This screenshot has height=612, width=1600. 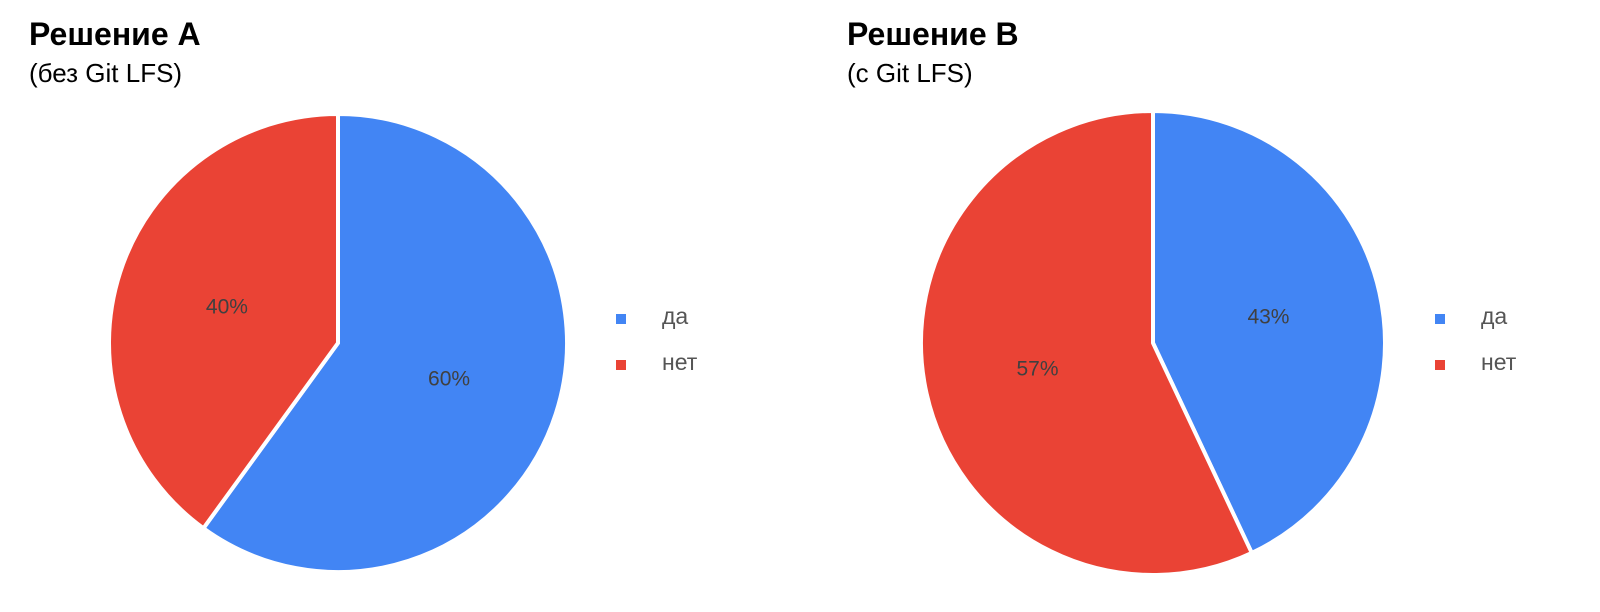 What do you see at coordinates (910, 73) in the screenshot?
I see `chart-subtitle: (с Git LFS)` at bounding box center [910, 73].